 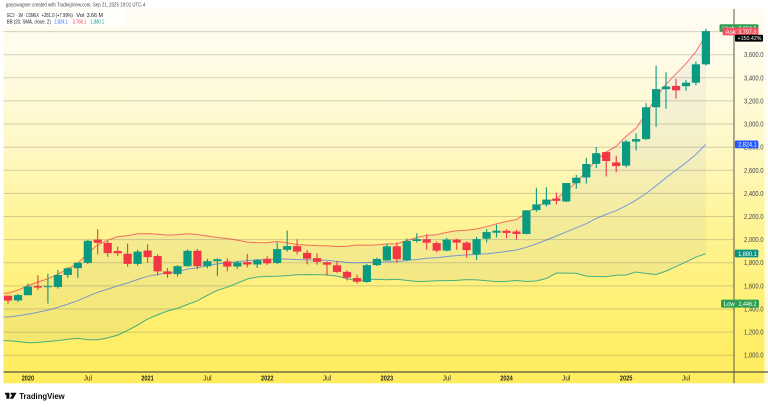 What do you see at coordinates (626, 379) in the screenshot?
I see `svg-text: 2025` at bounding box center [626, 379].